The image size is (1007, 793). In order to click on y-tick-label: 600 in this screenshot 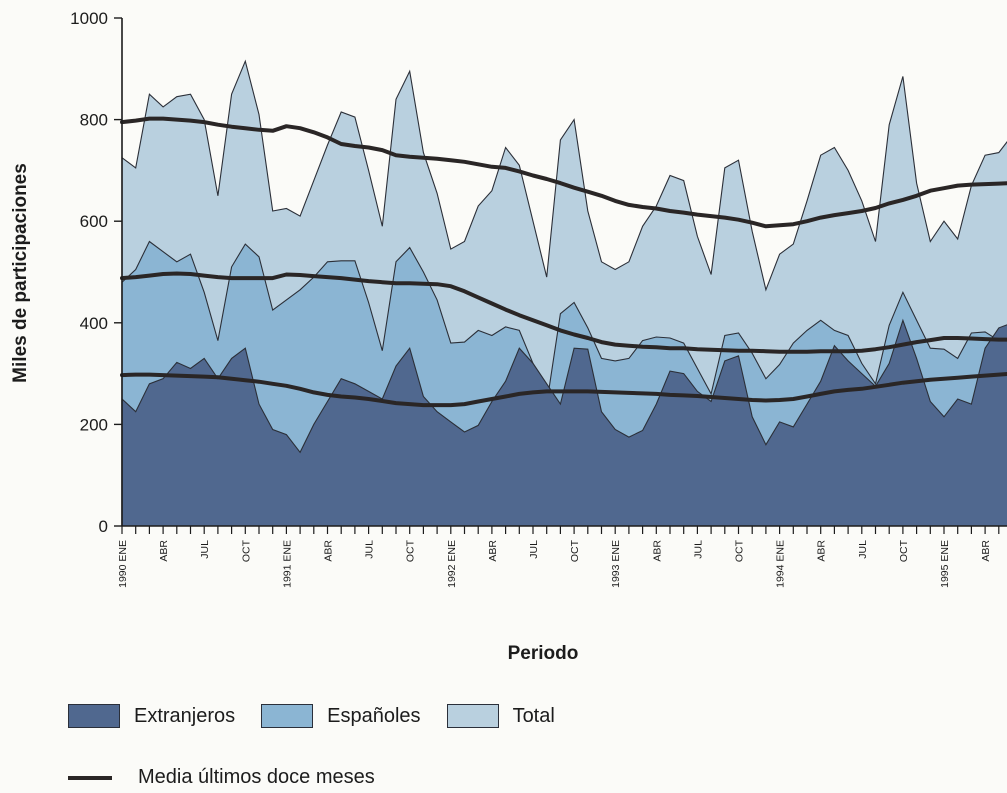, I will do `click(94, 221)`.